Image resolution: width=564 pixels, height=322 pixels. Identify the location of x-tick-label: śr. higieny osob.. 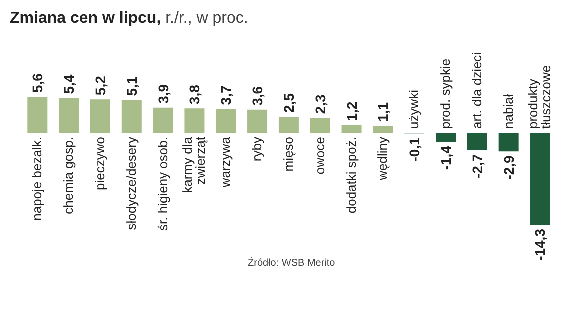
(162, 184).